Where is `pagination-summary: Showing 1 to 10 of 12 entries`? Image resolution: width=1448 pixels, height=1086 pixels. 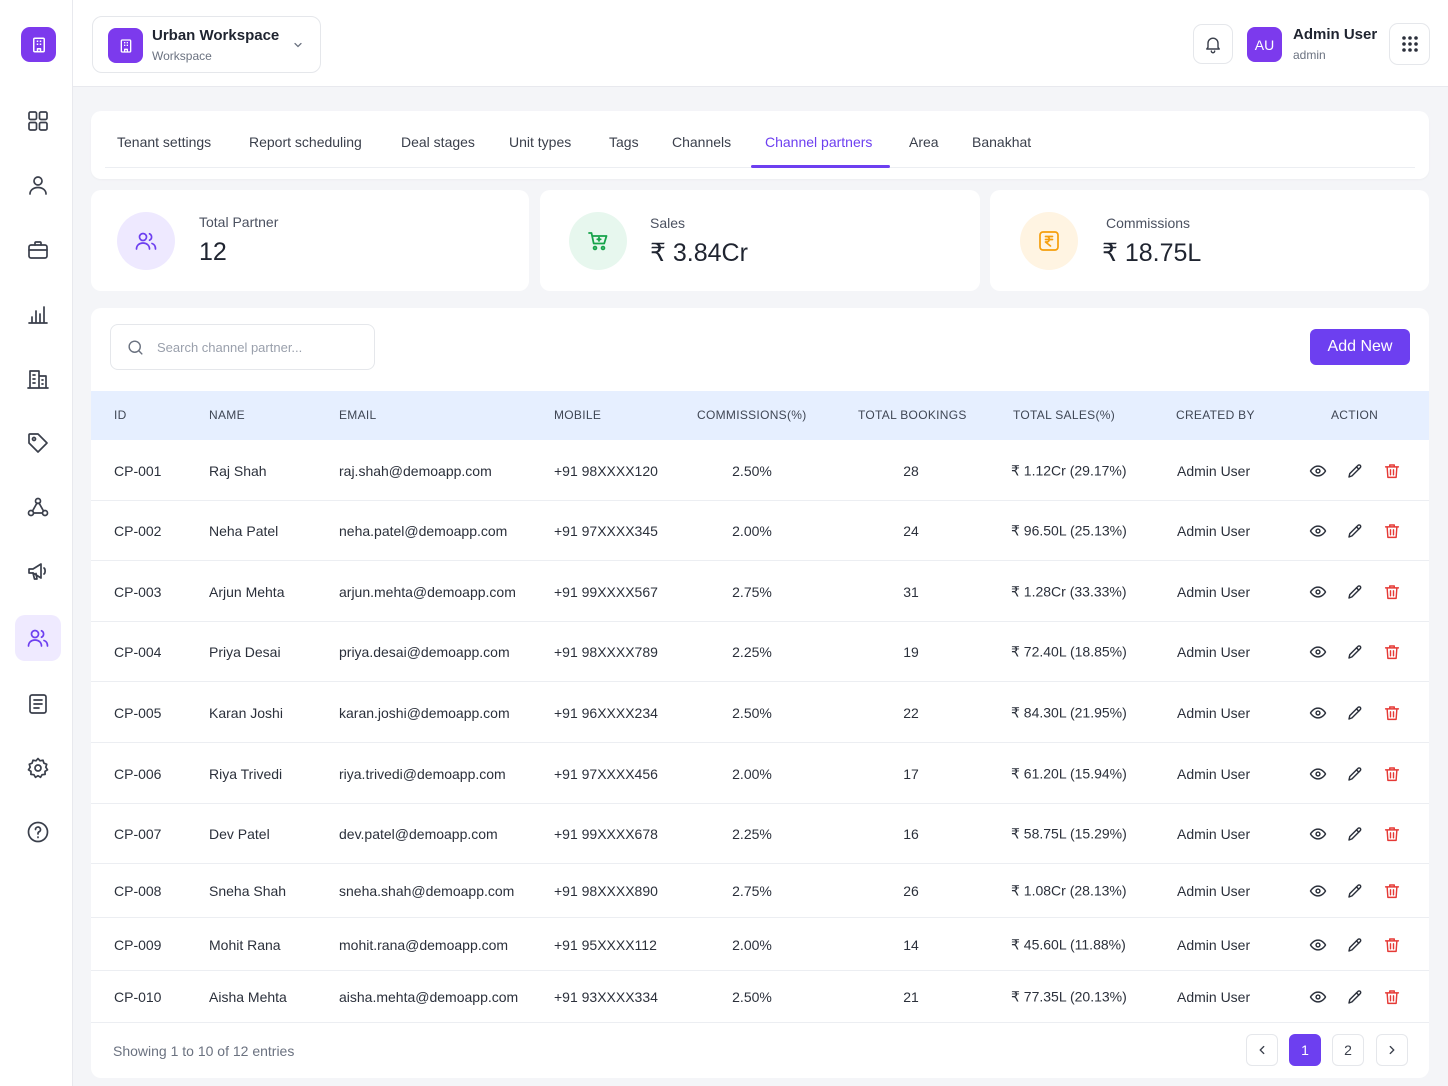
pagination-summary: Showing 1 to 10 of 12 entries is located at coordinates (204, 1051).